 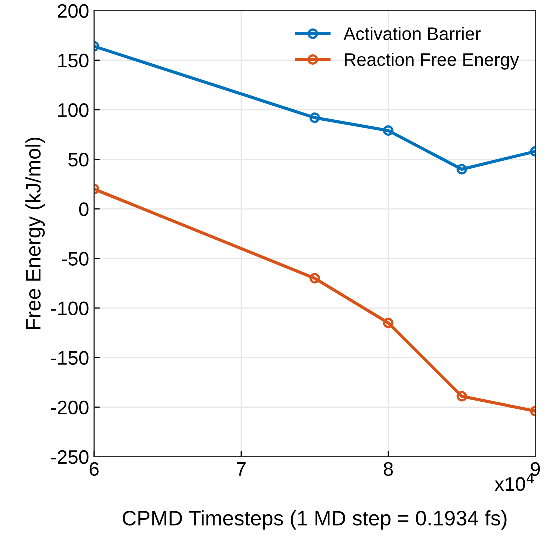 I want to click on y-tick-label: 150, so click(x=73, y=61).